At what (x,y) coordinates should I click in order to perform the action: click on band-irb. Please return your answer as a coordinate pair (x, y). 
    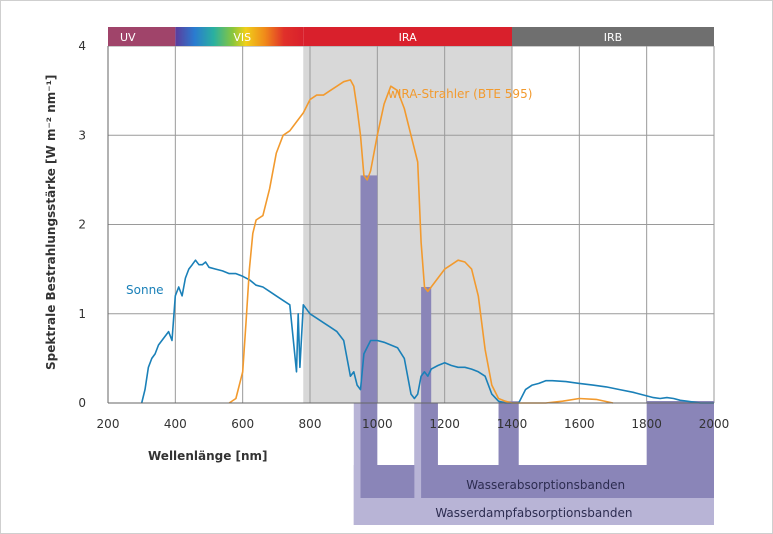
    Looking at the image, I should click on (613, 36).